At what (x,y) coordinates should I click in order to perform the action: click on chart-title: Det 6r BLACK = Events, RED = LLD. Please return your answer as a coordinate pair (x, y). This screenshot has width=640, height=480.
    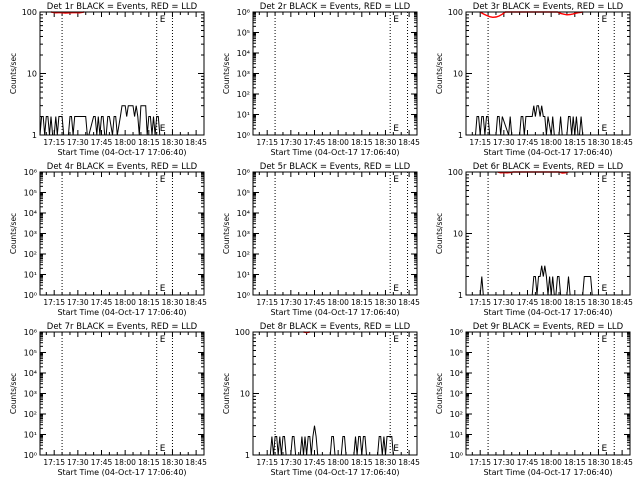
    Looking at the image, I should click on (548, 167).